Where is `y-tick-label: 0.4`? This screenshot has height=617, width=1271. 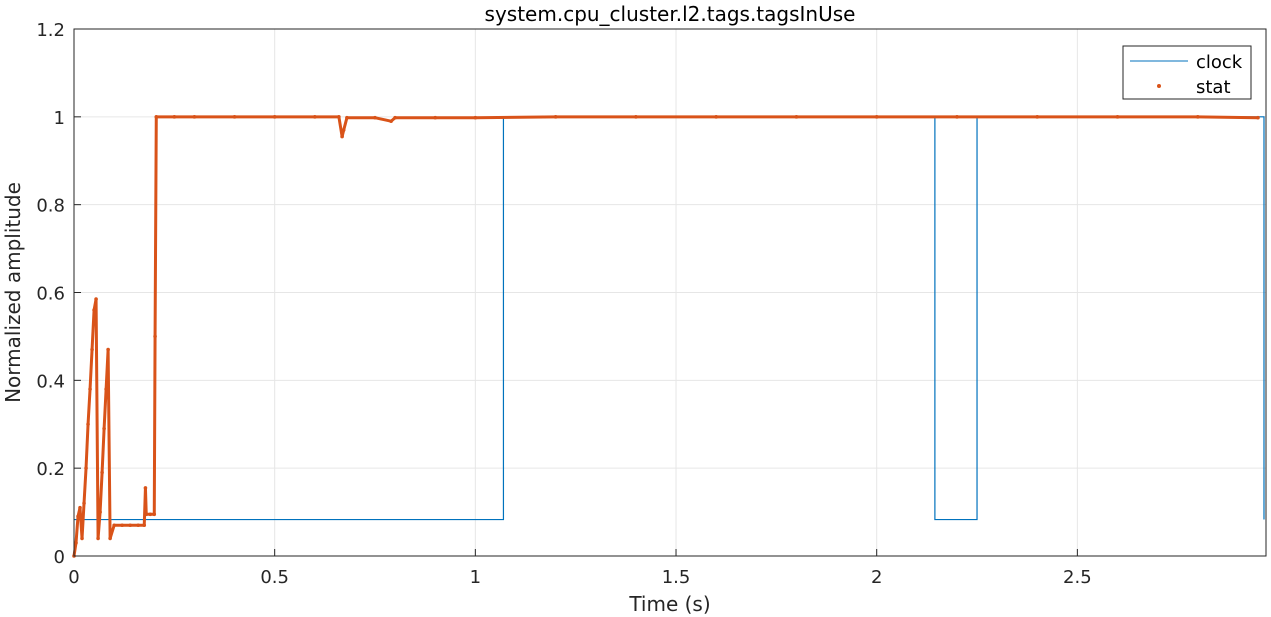
y-tick-label: 0.4 is located at coordinates (50, 381).